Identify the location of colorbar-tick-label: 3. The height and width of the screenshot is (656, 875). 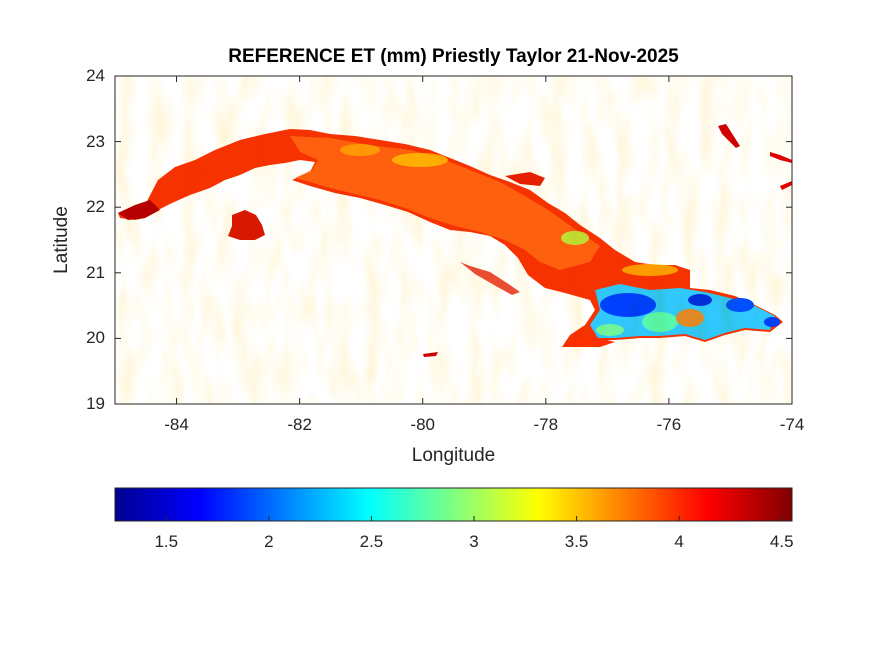
(474, 541).